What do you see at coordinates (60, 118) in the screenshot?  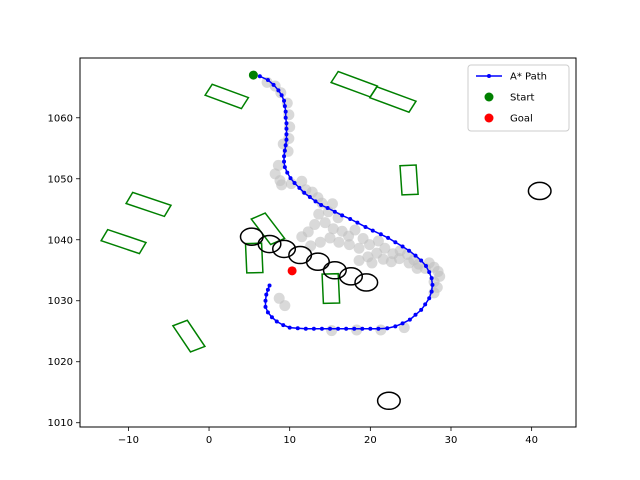 I see `y-tick-label: 1060` at bounding box center [60, 118].